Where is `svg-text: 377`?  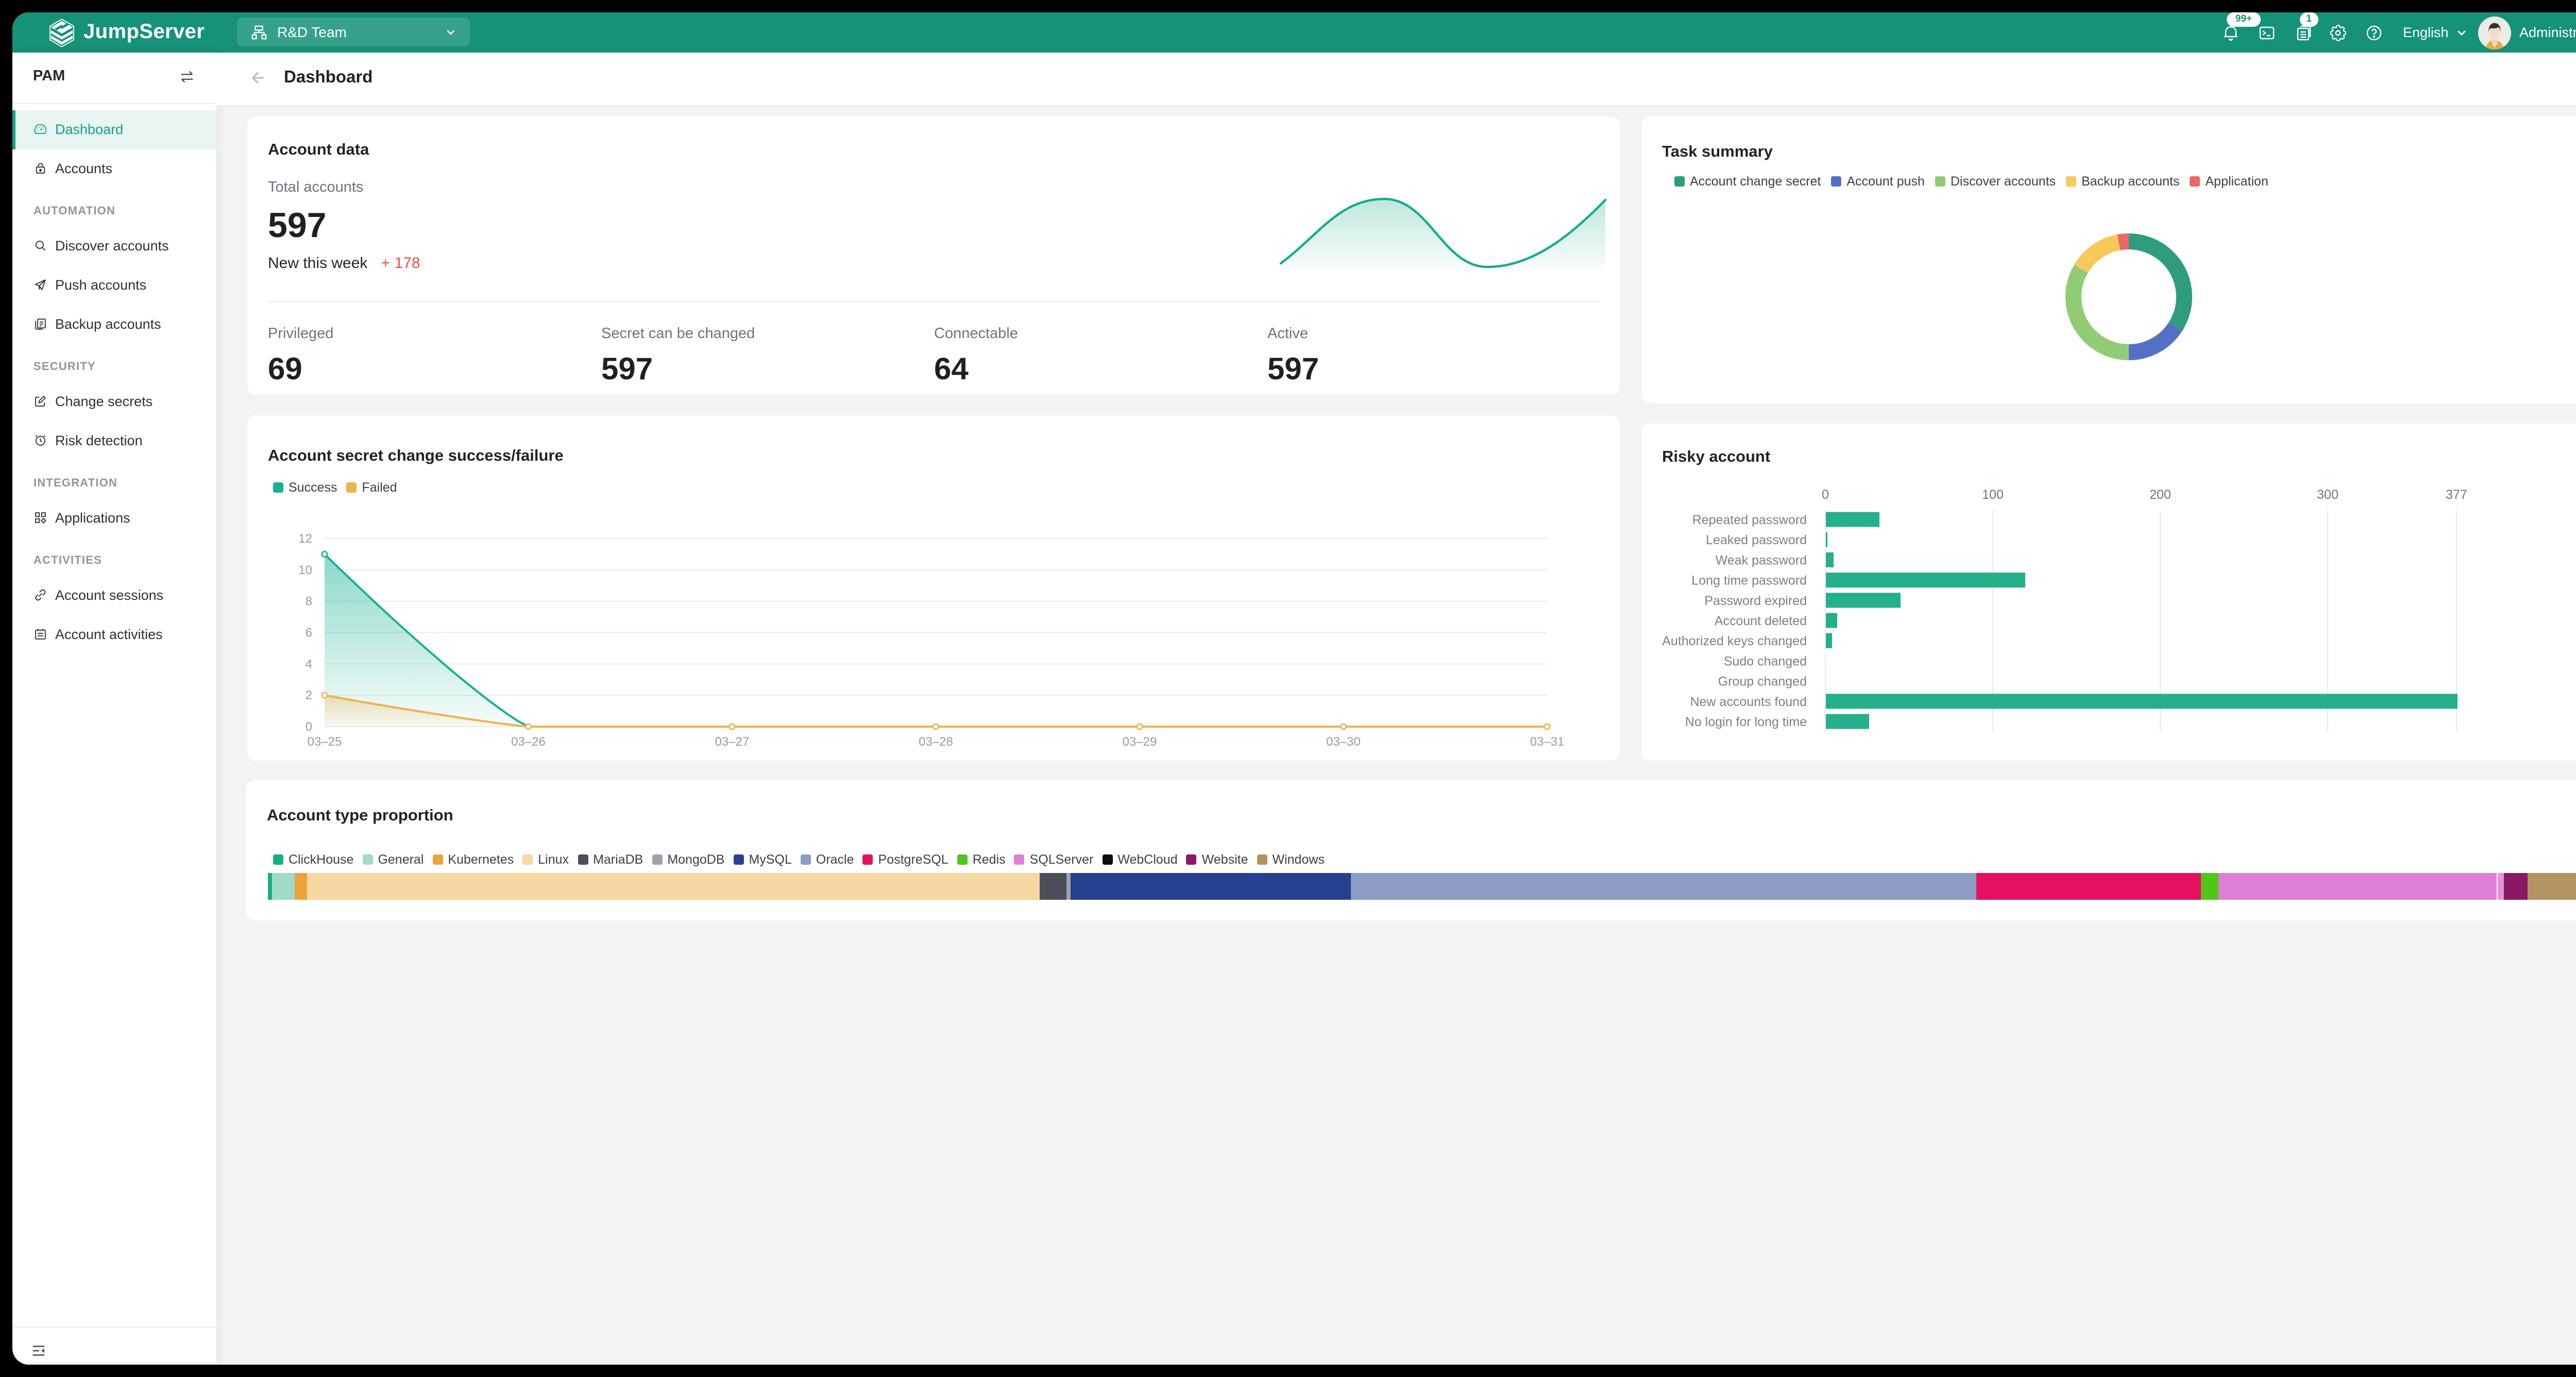 svg-text: 377 is located at coordinates (2456, 494).